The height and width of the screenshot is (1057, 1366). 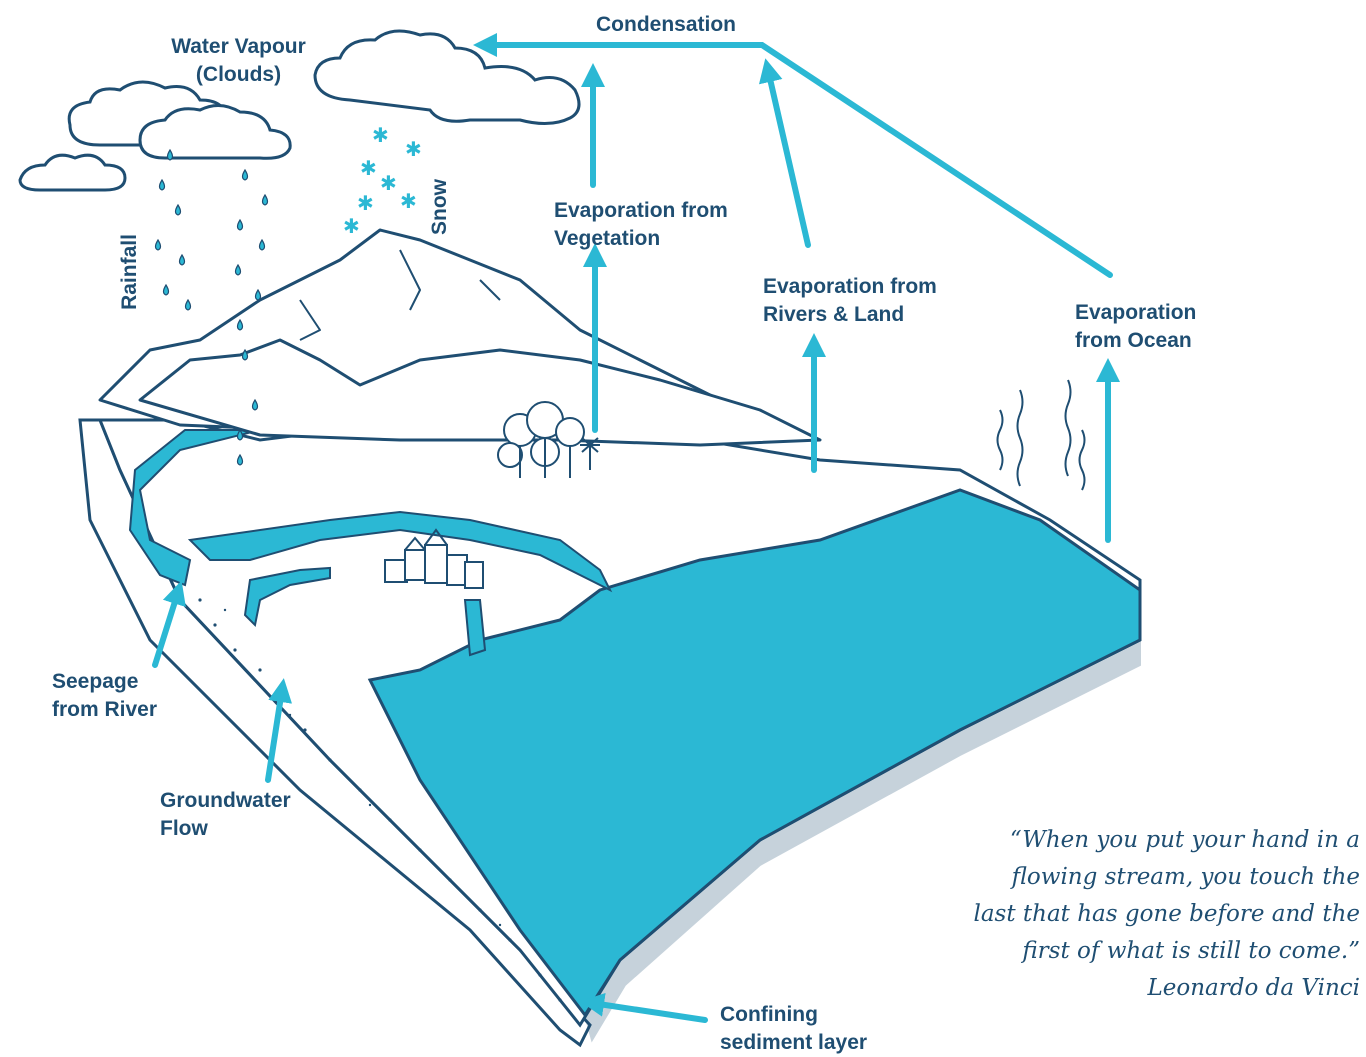 What do you see at coordinates (1041, 435) in the screenshot?
I see `heat-waves` at bounding box center [1041, 435].